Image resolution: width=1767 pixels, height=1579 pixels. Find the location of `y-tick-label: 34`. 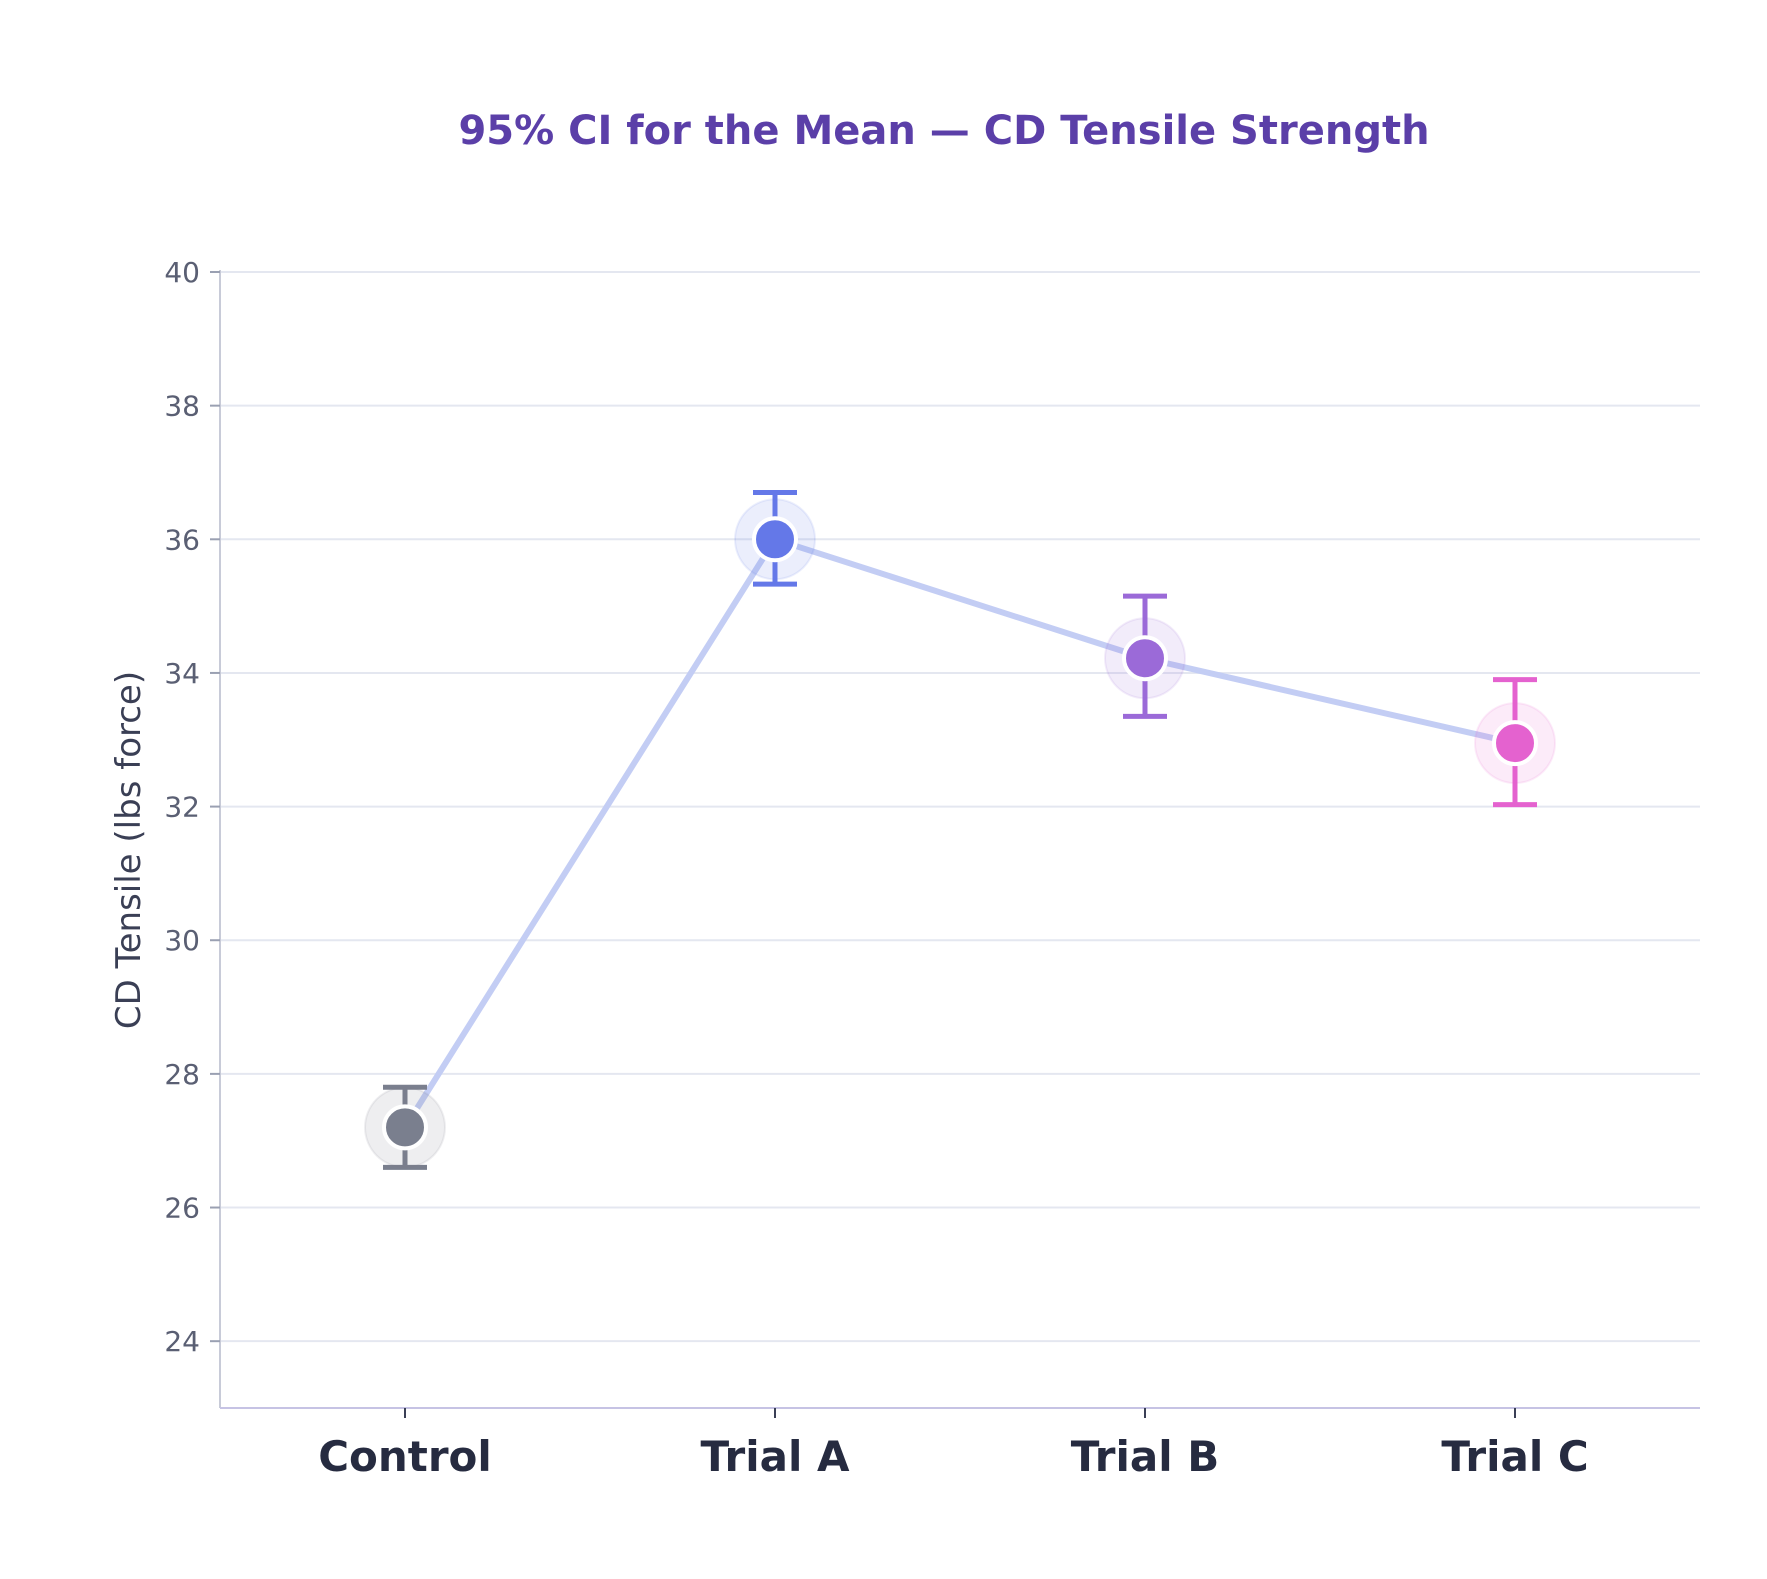

y-tick-label: 34 is located at coordinates (182, 673).